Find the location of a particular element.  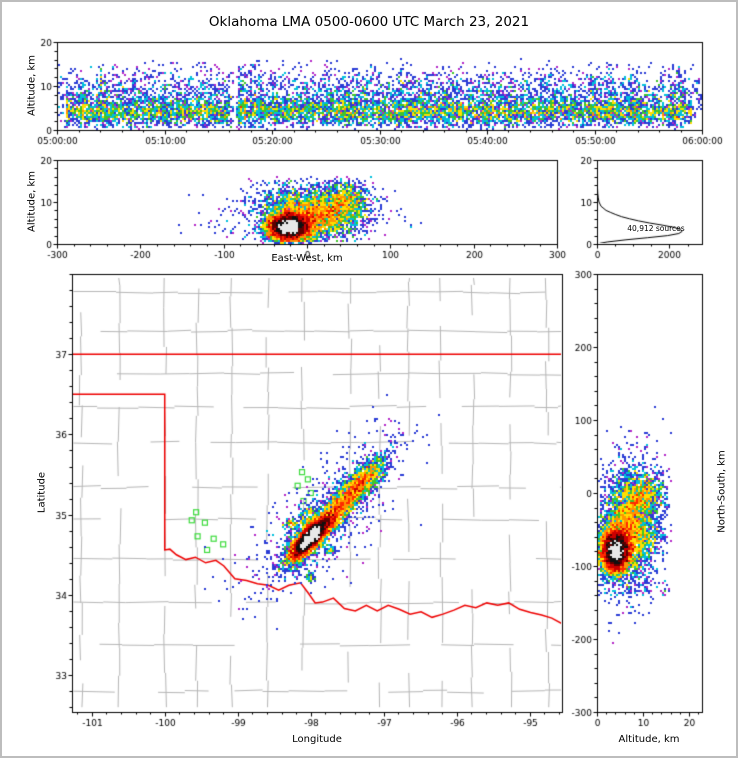

y-axis-label-altitude-timeheight: Altitude, km is located at coordinates (32, 85).